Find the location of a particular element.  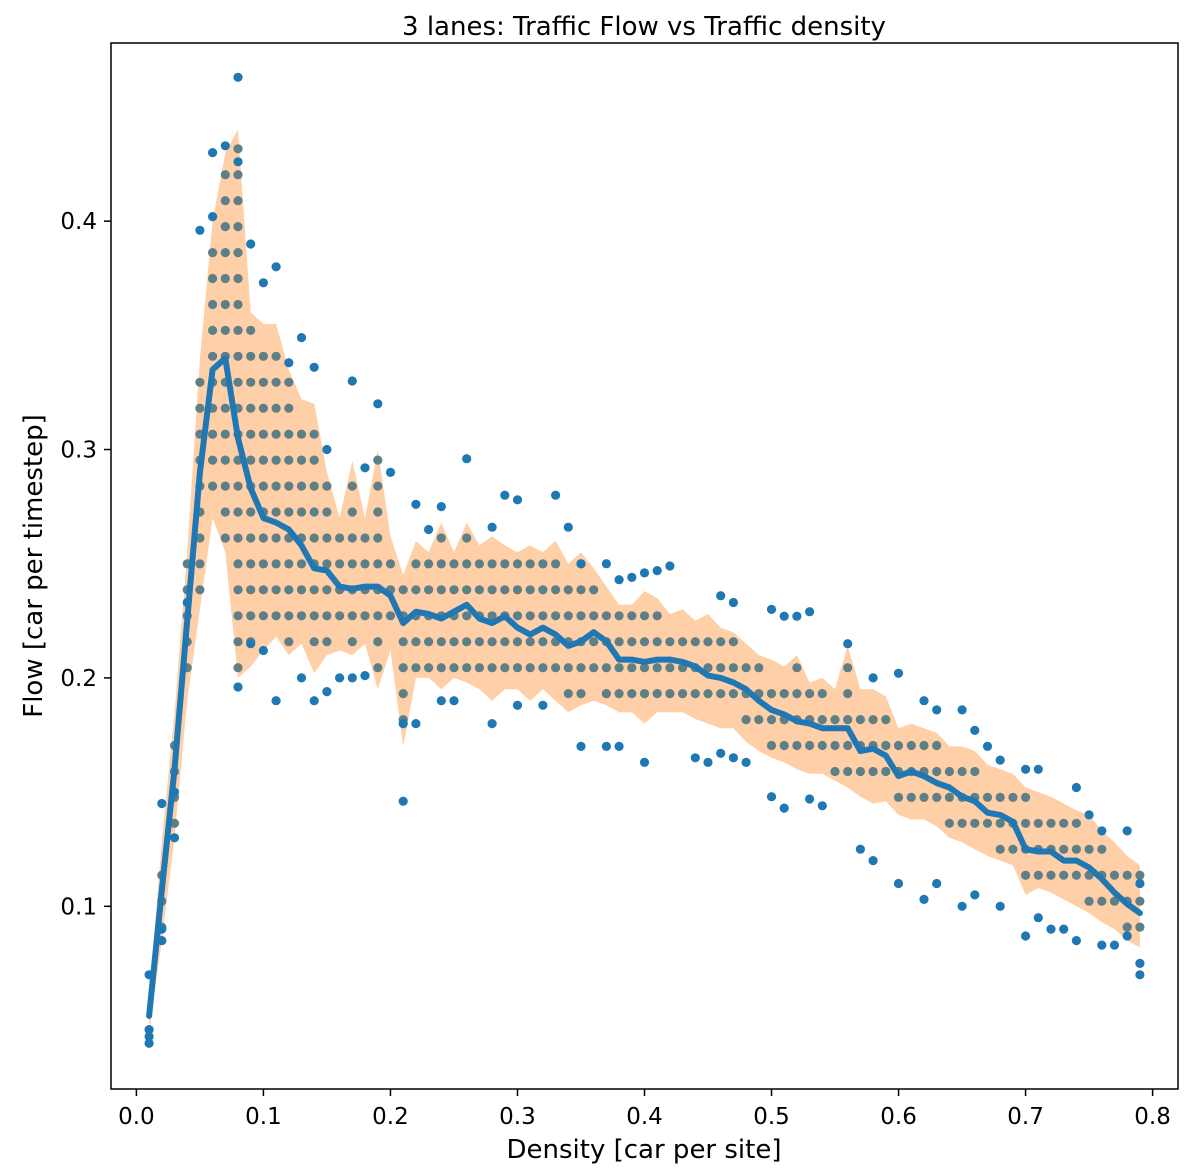

x-axis: 0.0 0.1 0.2 0.3 0.4 0.5 0.6 0.7 0.8 is located at coordinates (644, 1109).